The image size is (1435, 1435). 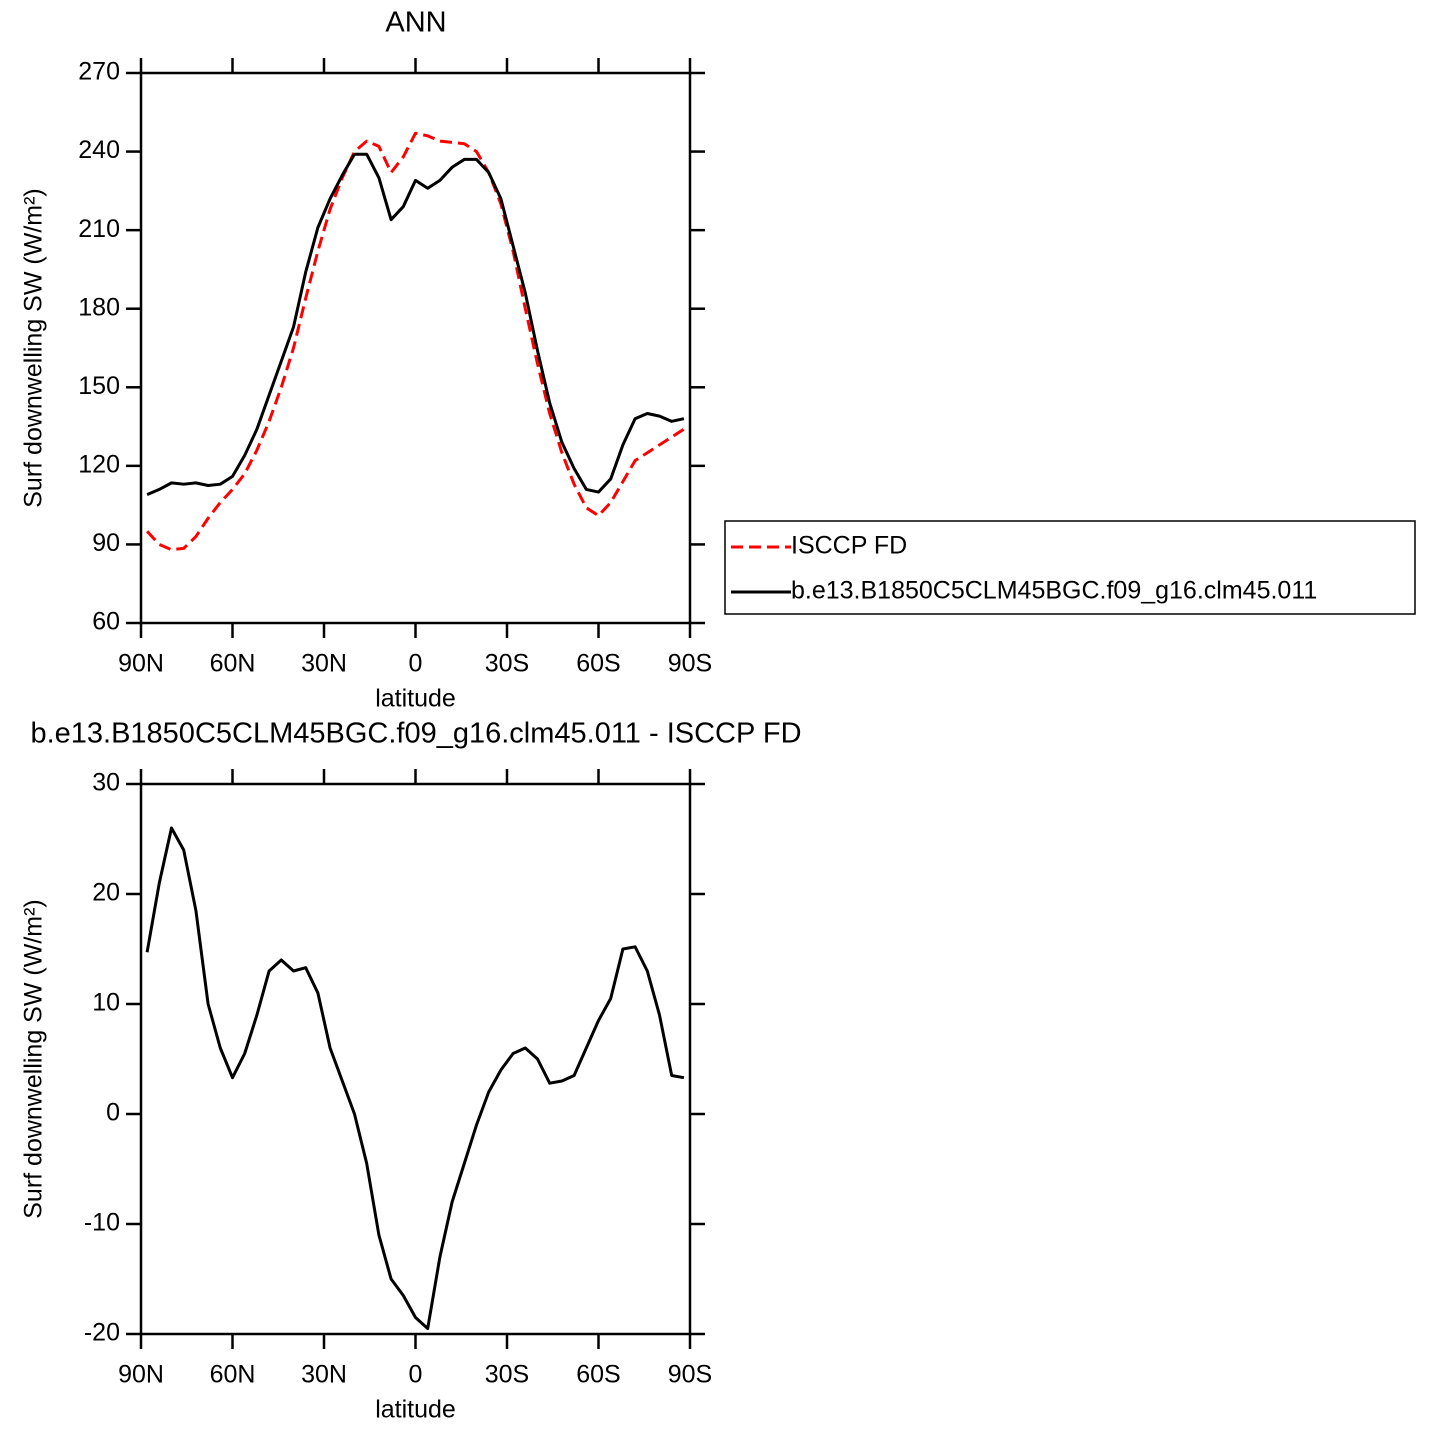 I want to click on legend-label: b.e13.B1850C5CLM45BGC.f09_g16.clm45.011, so click(x=1054, y=591).